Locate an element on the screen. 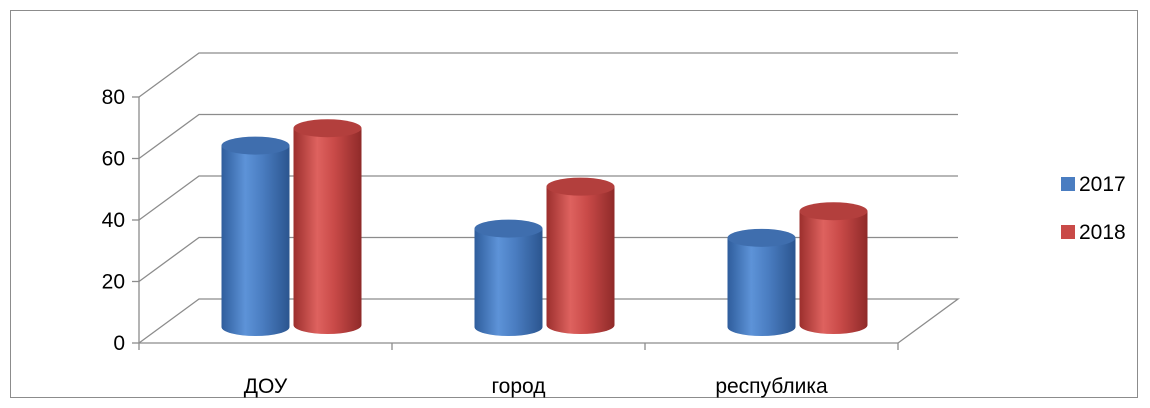  y-tick-label: 0 is located at coordinates (119, 343).